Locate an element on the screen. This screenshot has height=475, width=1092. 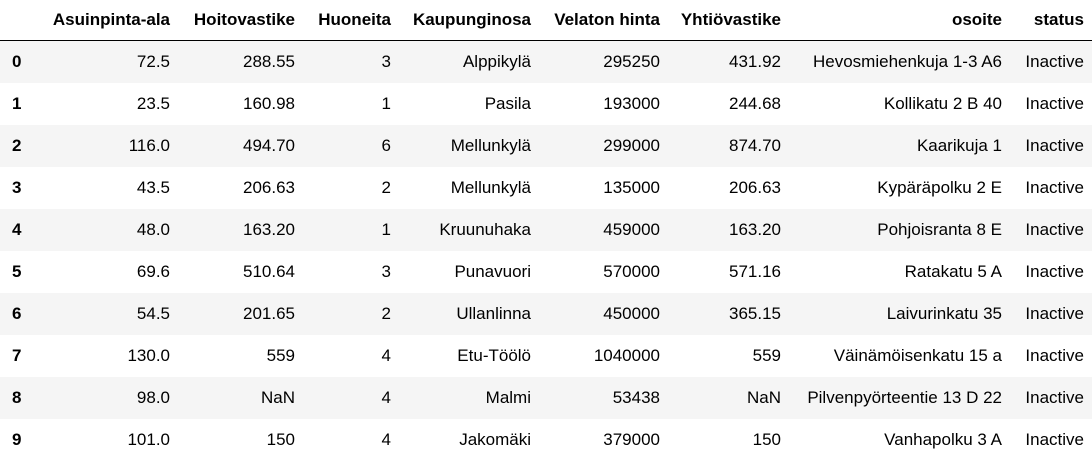
table-cell: 295250 is located at coordinates (631, 61).